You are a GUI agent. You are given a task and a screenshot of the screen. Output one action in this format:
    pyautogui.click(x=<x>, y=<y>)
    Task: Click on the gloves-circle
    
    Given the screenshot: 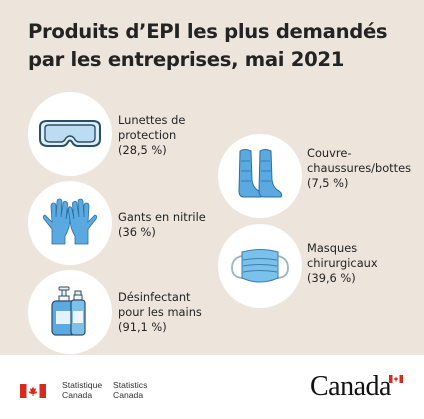 What is the action you would take?
    pyautogui.click(x=70, y=223)
    